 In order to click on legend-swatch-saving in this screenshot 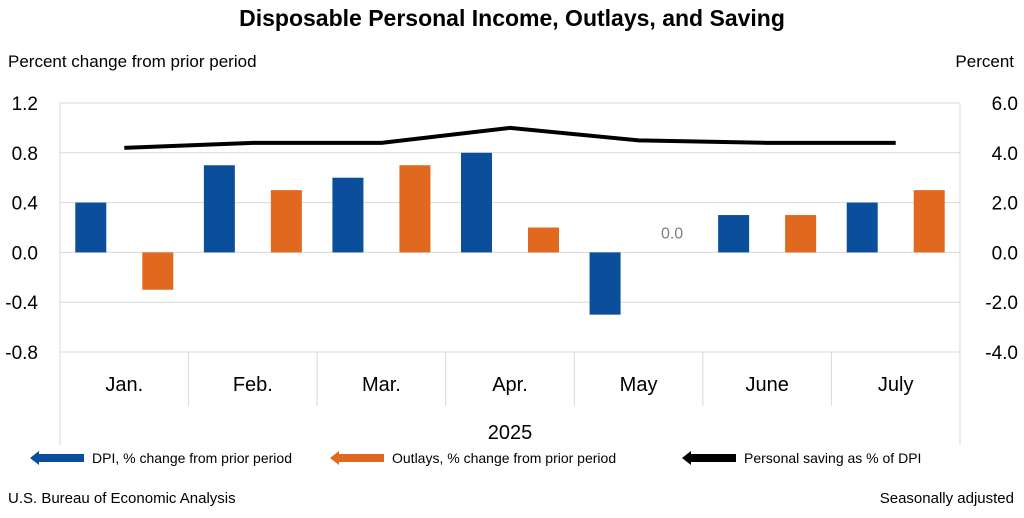, I will do `click(709, 458)`.